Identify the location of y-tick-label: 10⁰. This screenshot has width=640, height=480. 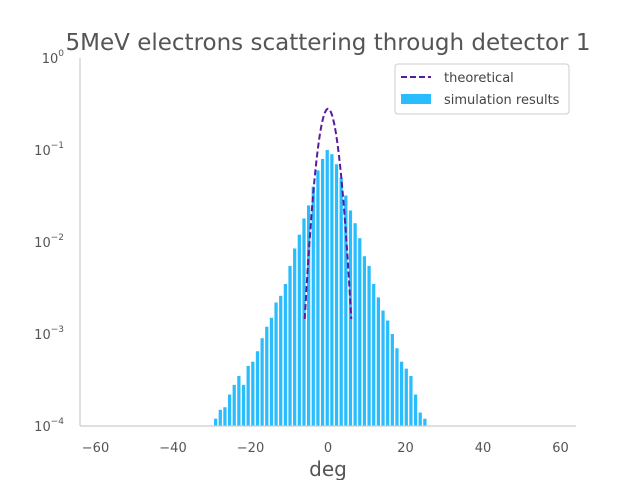
(53, 58).